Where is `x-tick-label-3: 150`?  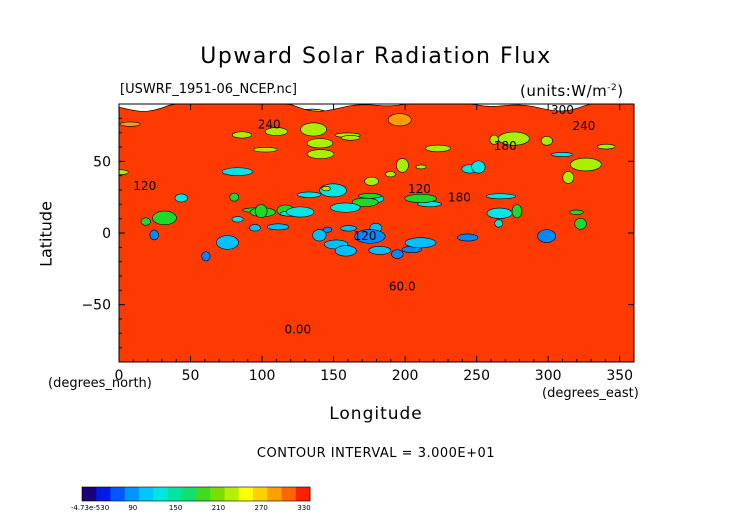
x-tick-label-3: 150 is located at coordinates (333, 376).